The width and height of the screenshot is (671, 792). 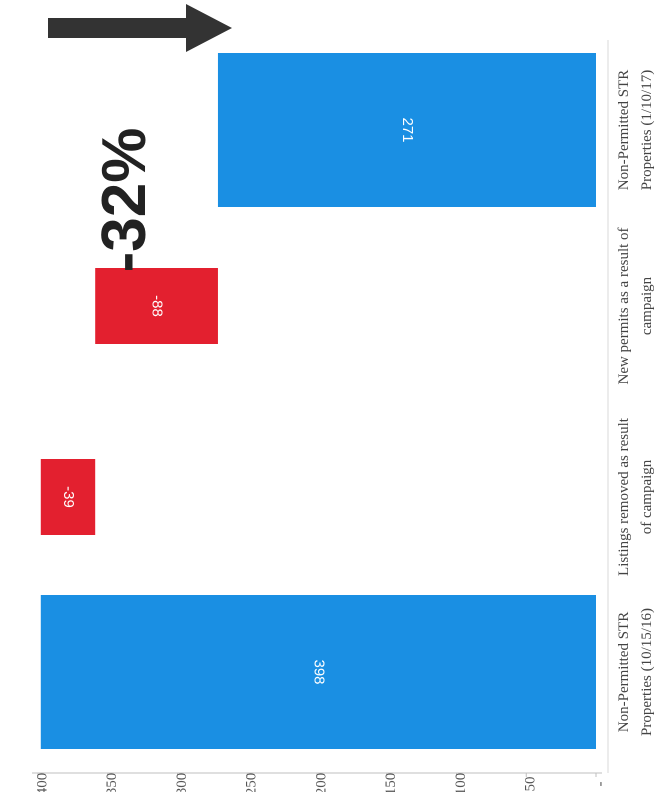 I want to click on category-label-line2: Properties (1/10/17), so click(x=647, y=130).